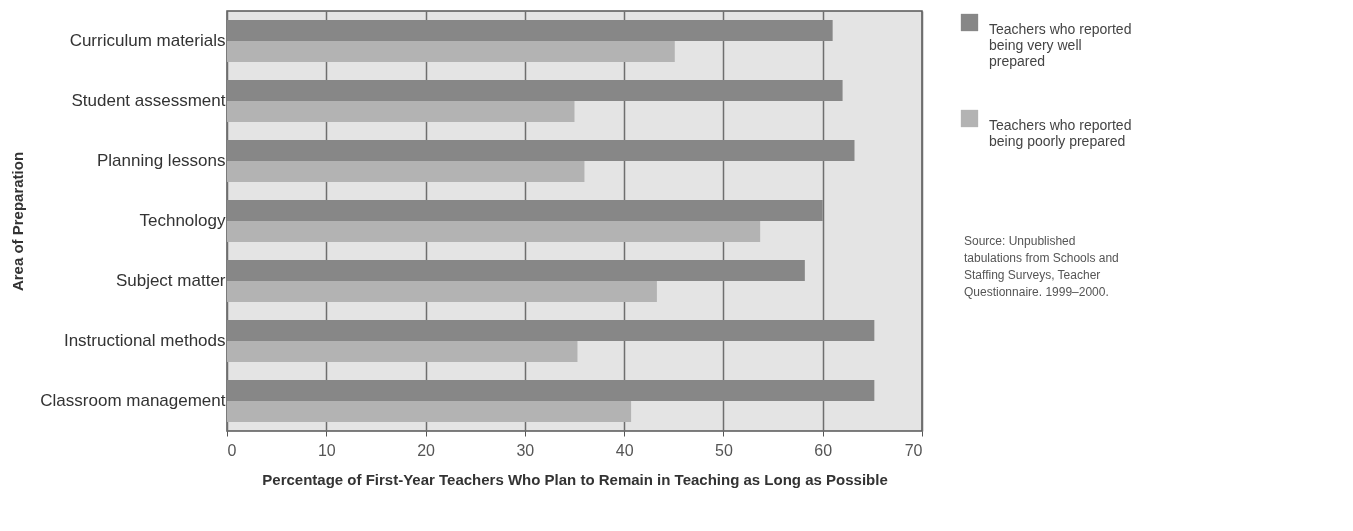  What do you see at coordinates (1060, 44) in the screenshot?
I see `legend-label: Teachers who reported being very well prepared` at bounding box center [1060, 44].